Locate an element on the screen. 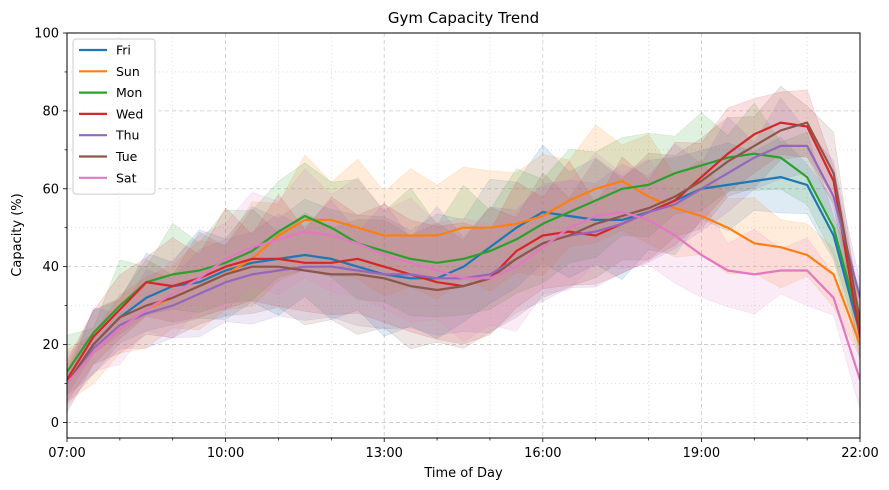 The image size is (889, 490). legend: Fri Sun Mon Wed Thu Tue Sat is located at coordinates (114, 116).